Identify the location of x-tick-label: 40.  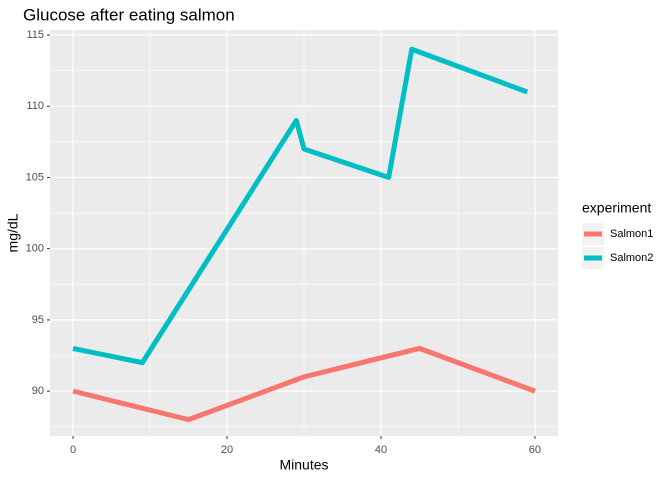
(381, 450).